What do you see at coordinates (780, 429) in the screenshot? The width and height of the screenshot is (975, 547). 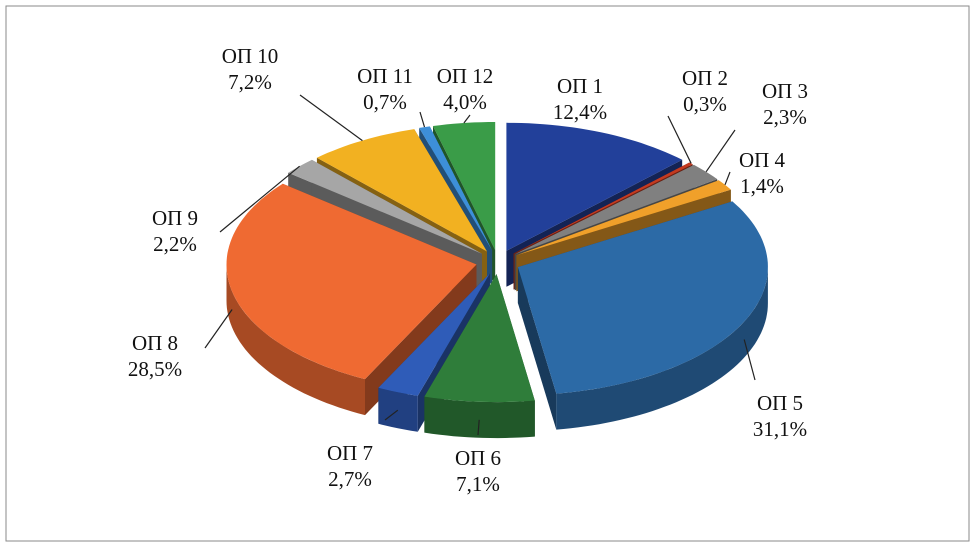 I see `slice-value-label: 31,1%` at bounding box center [780, 429].